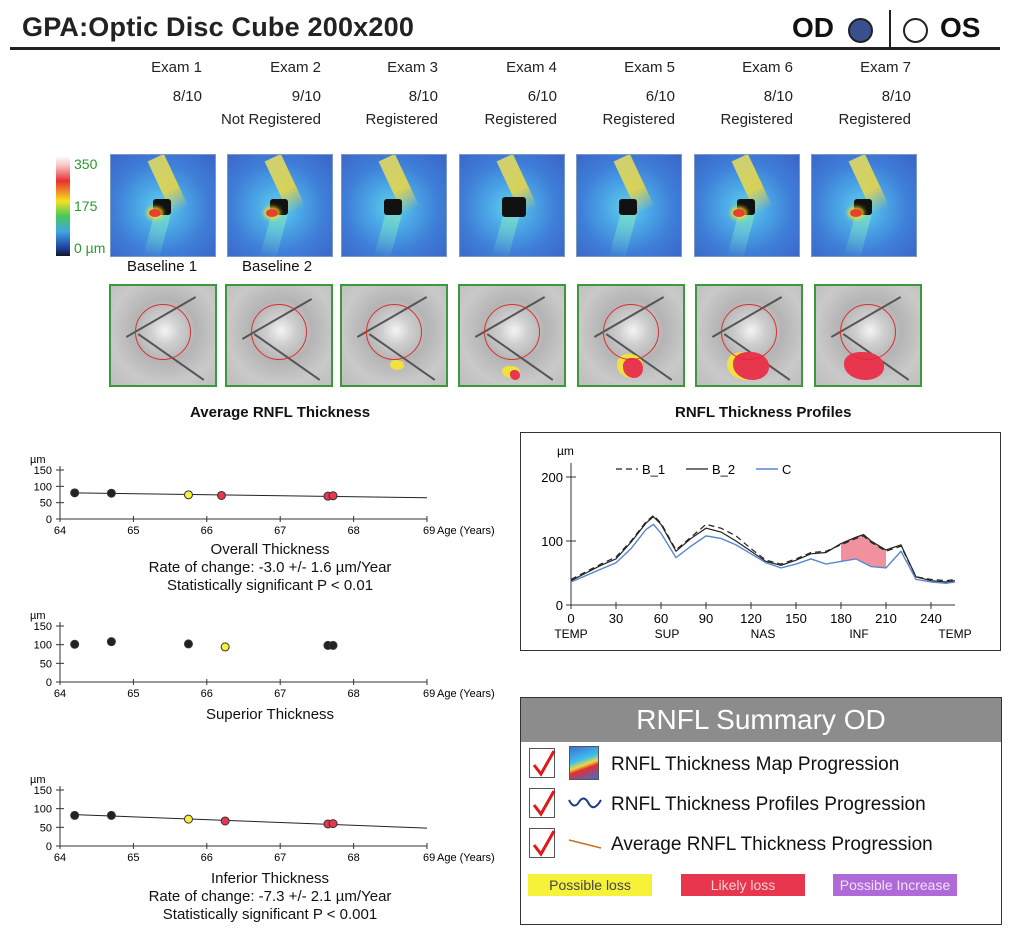 This screenshot has height=942, width=1020. Describe the element at coordinates (616, 93) in the screenshot. I see `exam-column: Exam 5 6/10 Registered` at that location.